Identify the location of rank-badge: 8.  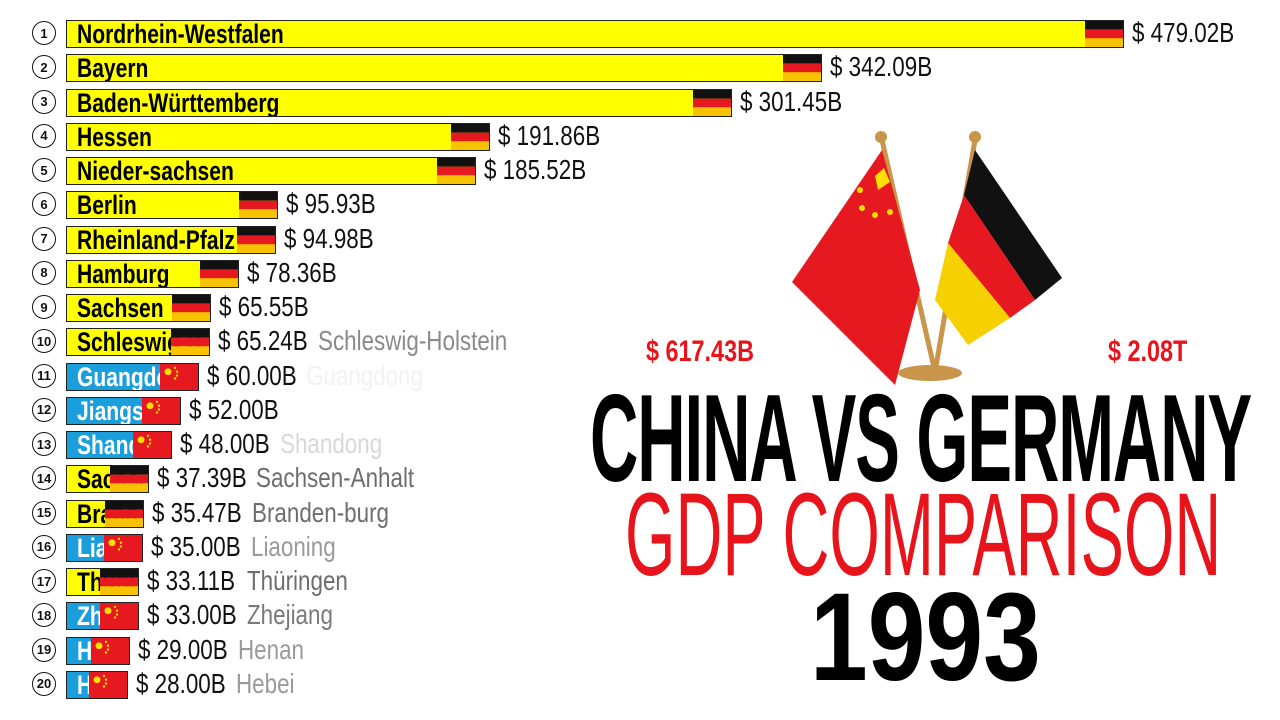
(44, 272).